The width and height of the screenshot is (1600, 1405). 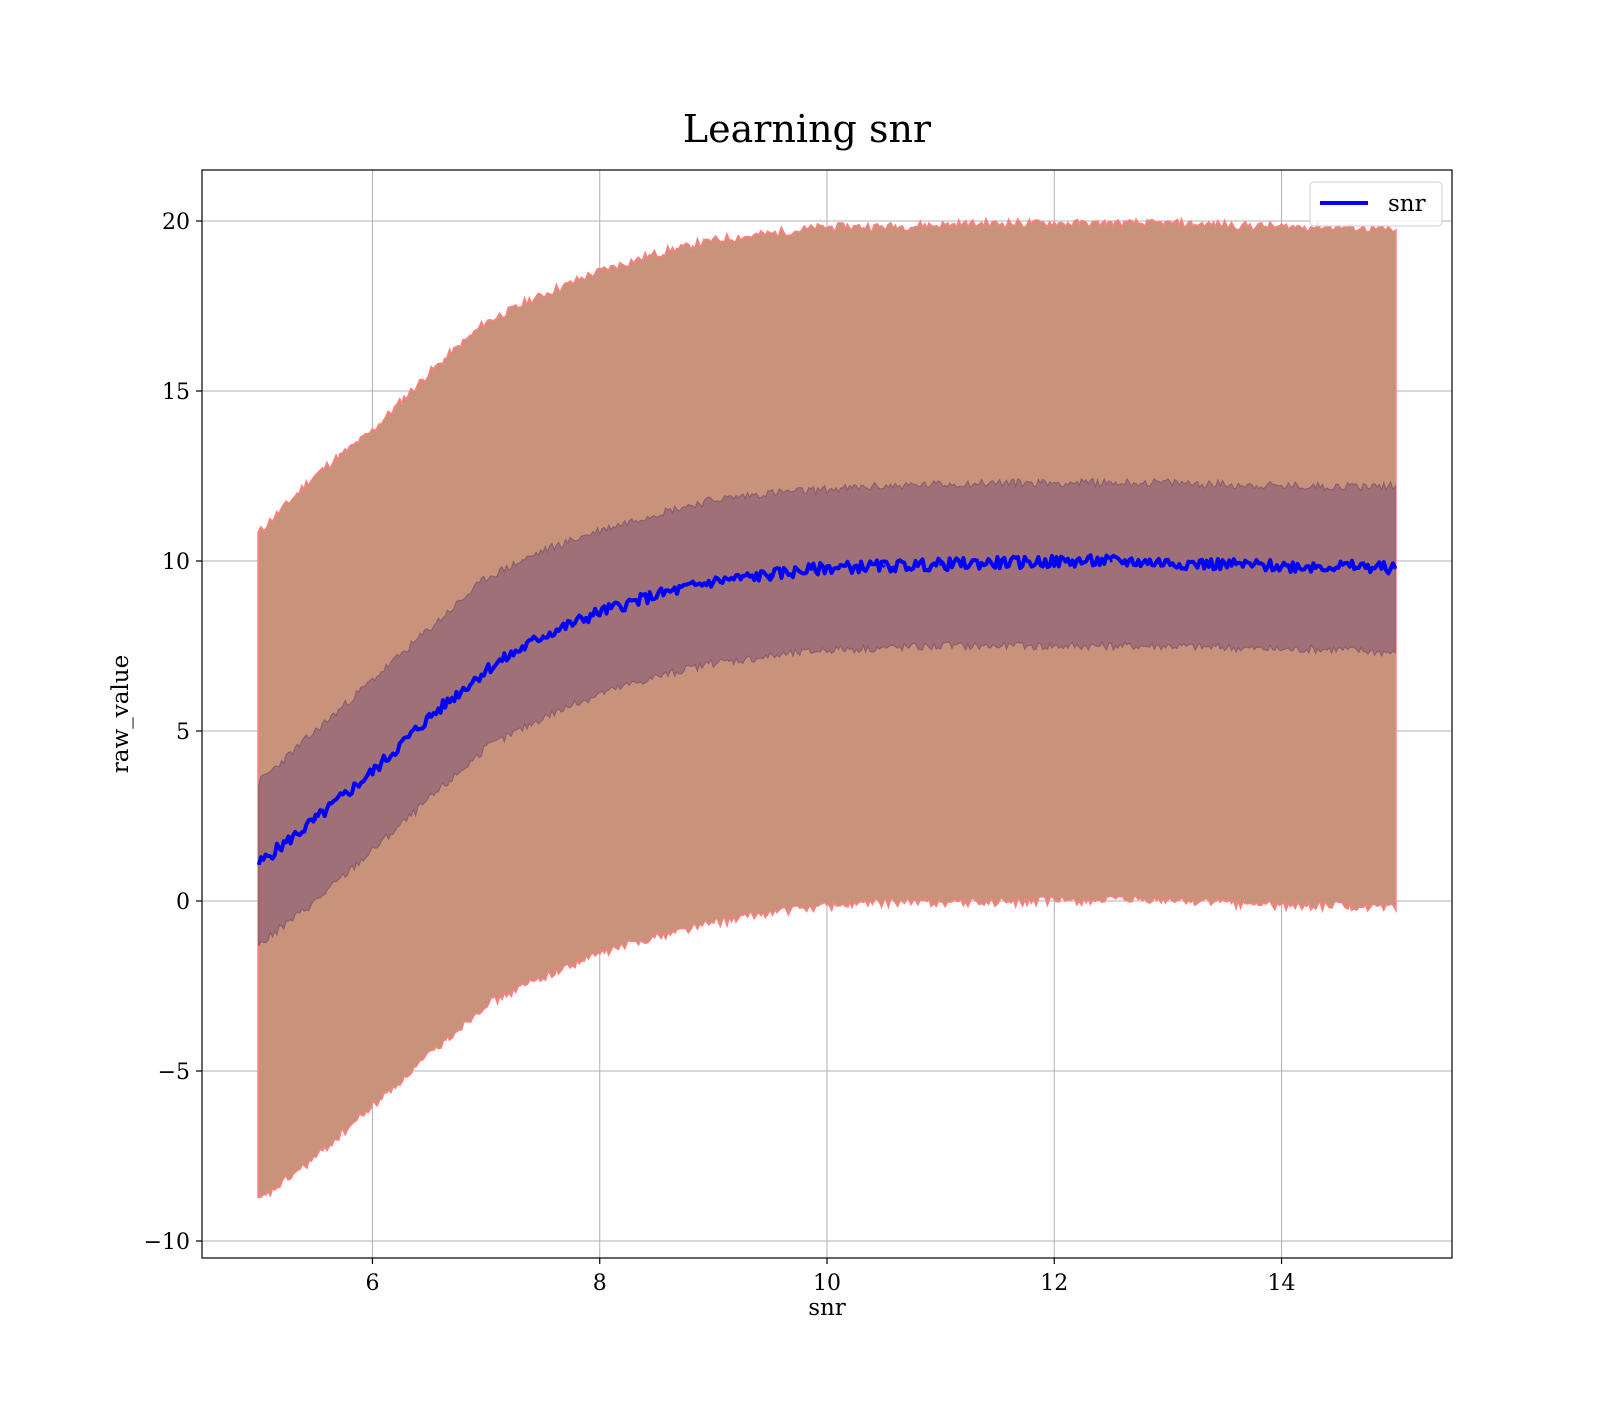 I want to click on x-tick-label: 6, so click(x=372, y=1283).